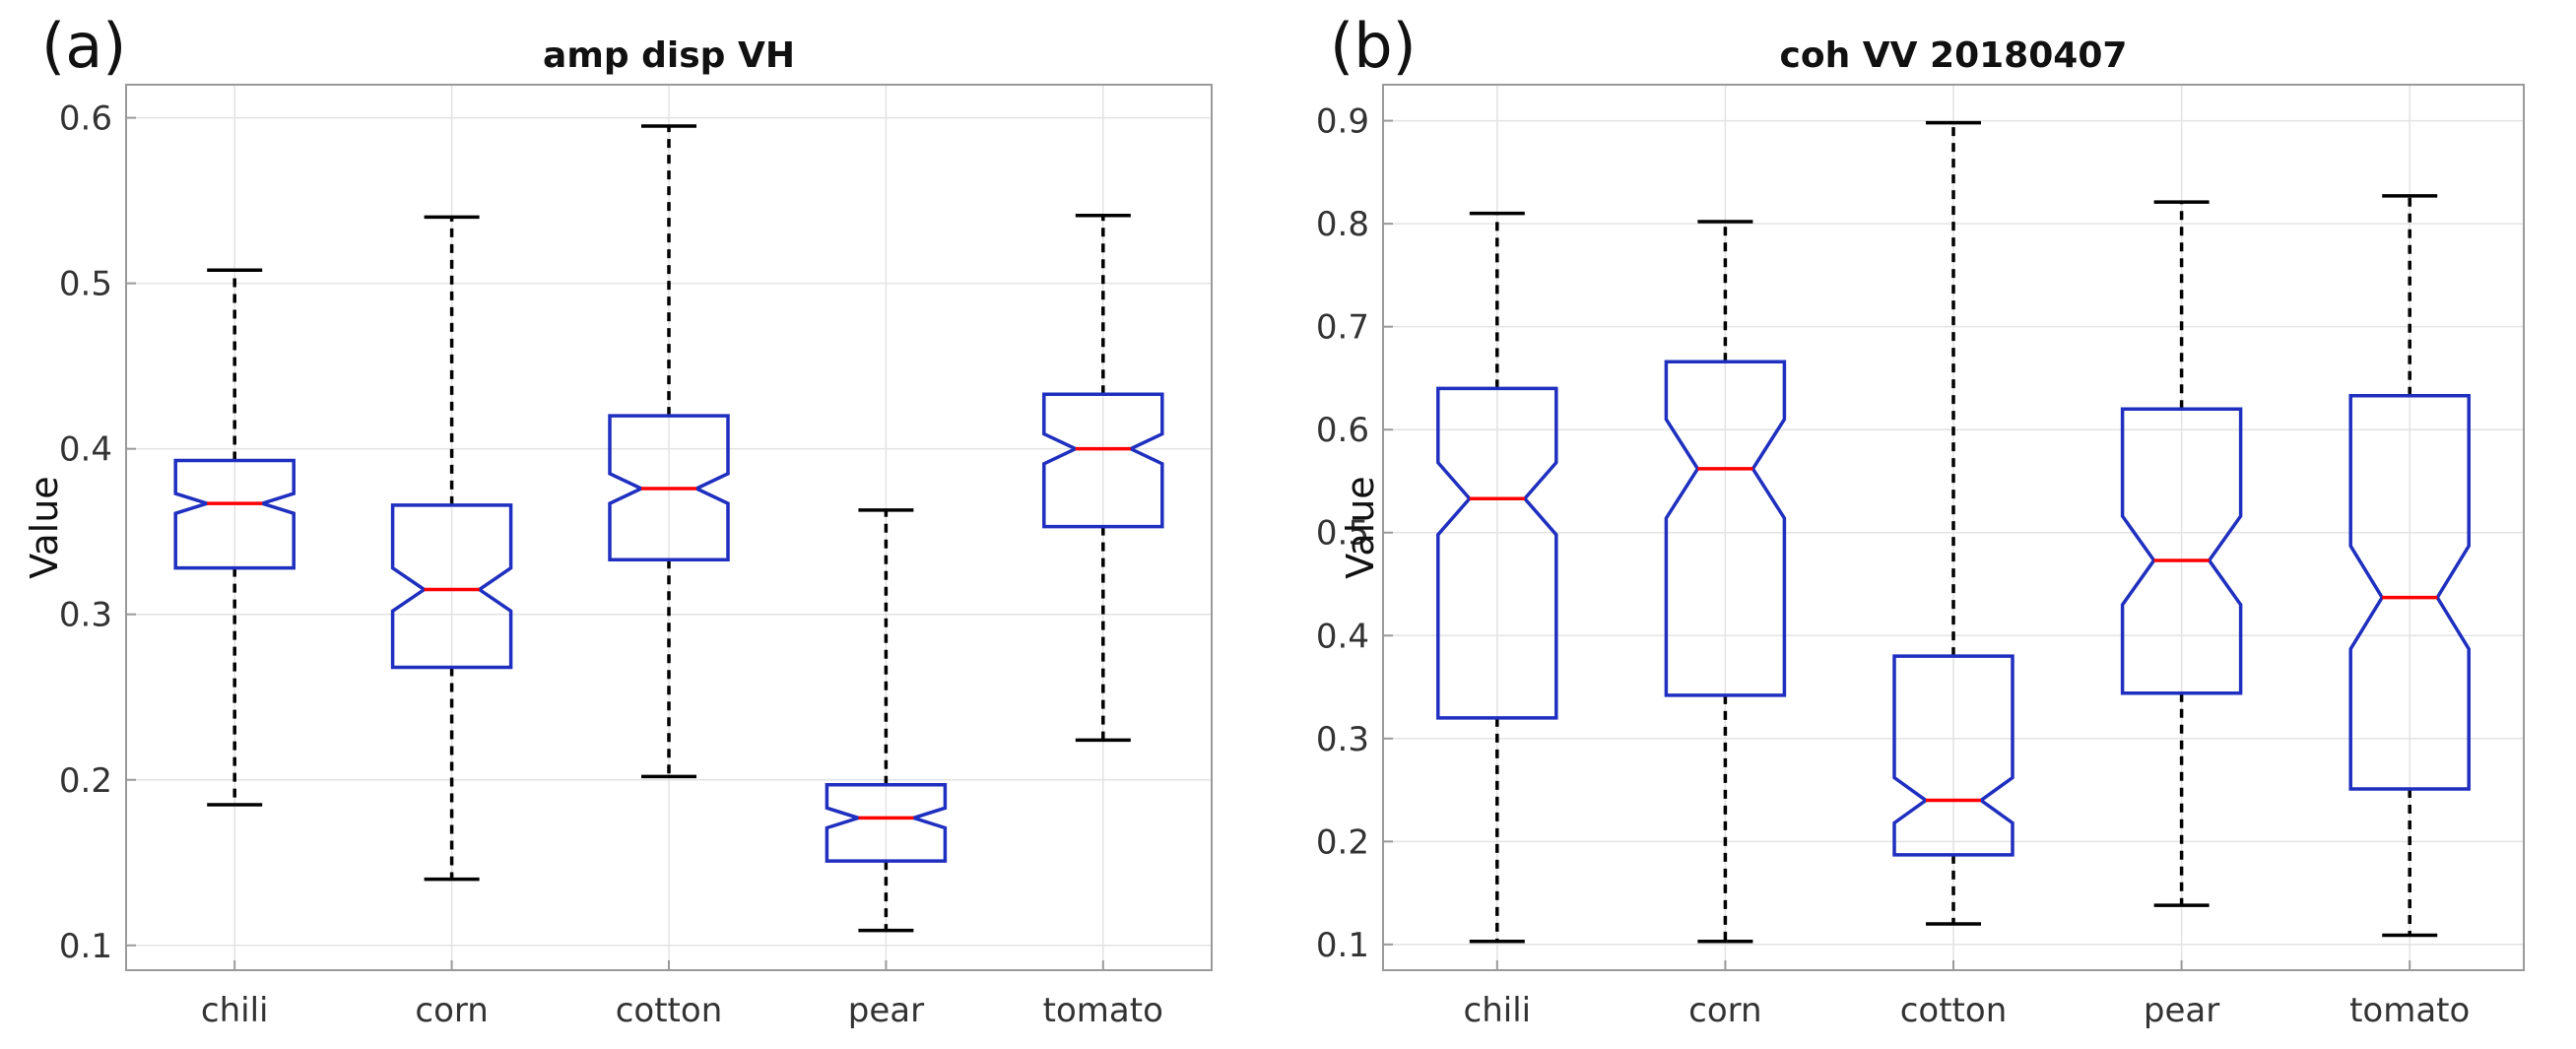 The width and height of the screenshot is (2576, 1049). I want to click on y-tick-label: 0.7, so click(1343, 328).